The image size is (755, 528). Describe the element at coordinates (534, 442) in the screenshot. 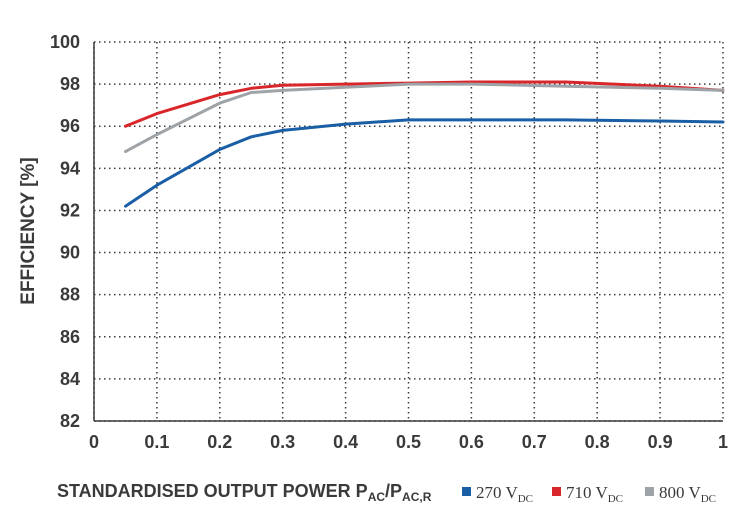

I see `x-tick-label: 0.7` at that location.